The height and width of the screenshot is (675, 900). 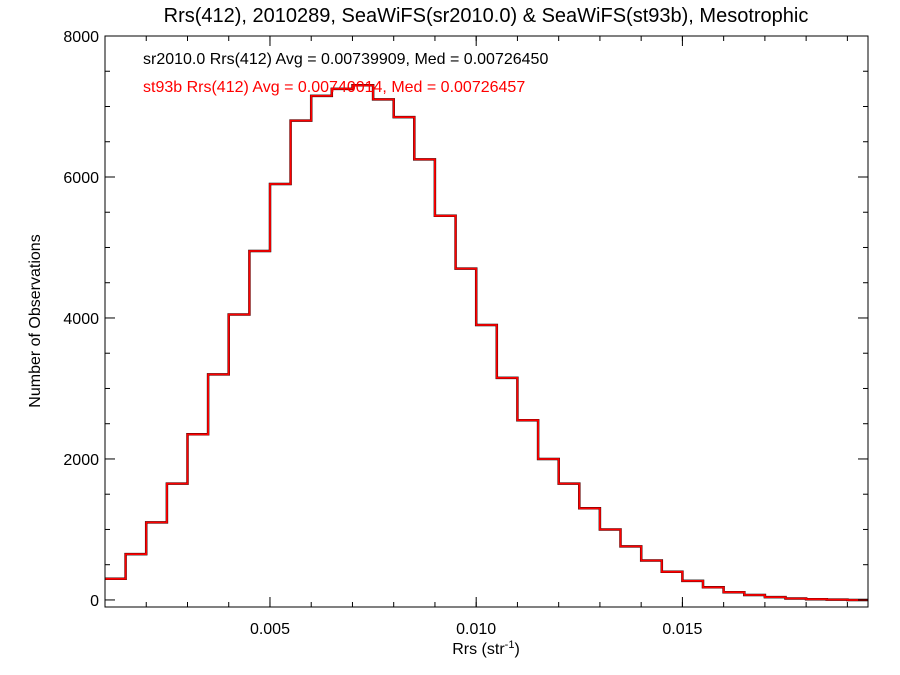 What do you see at coordinates (81, 37) in the screenshot?
I see `y-tick-label: 8000` at bounding box center [81, 37].